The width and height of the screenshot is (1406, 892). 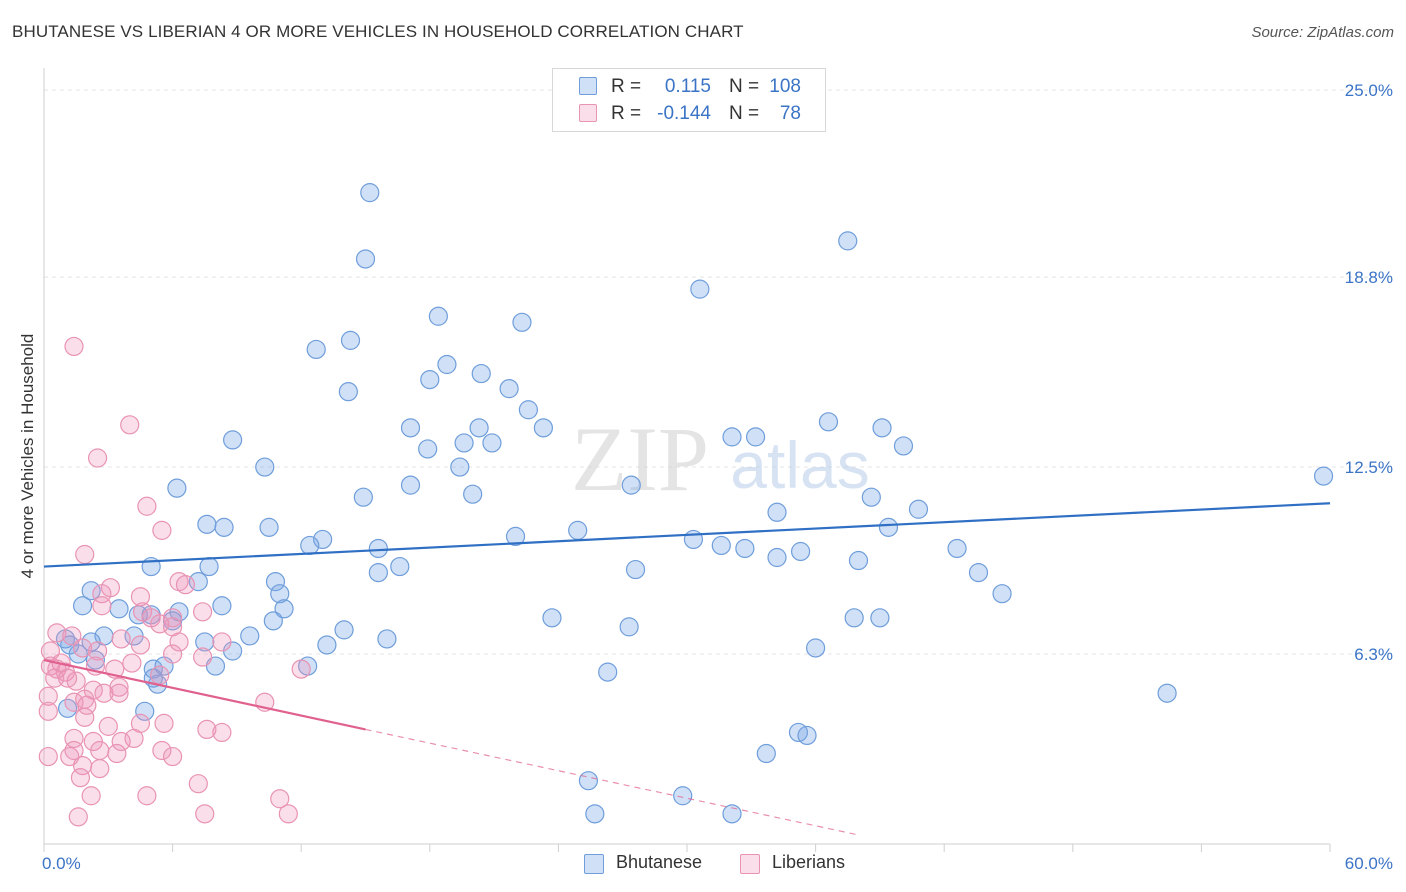 I want to click on x-tick-label-start: 0.0%, so click(x=61, y=863).